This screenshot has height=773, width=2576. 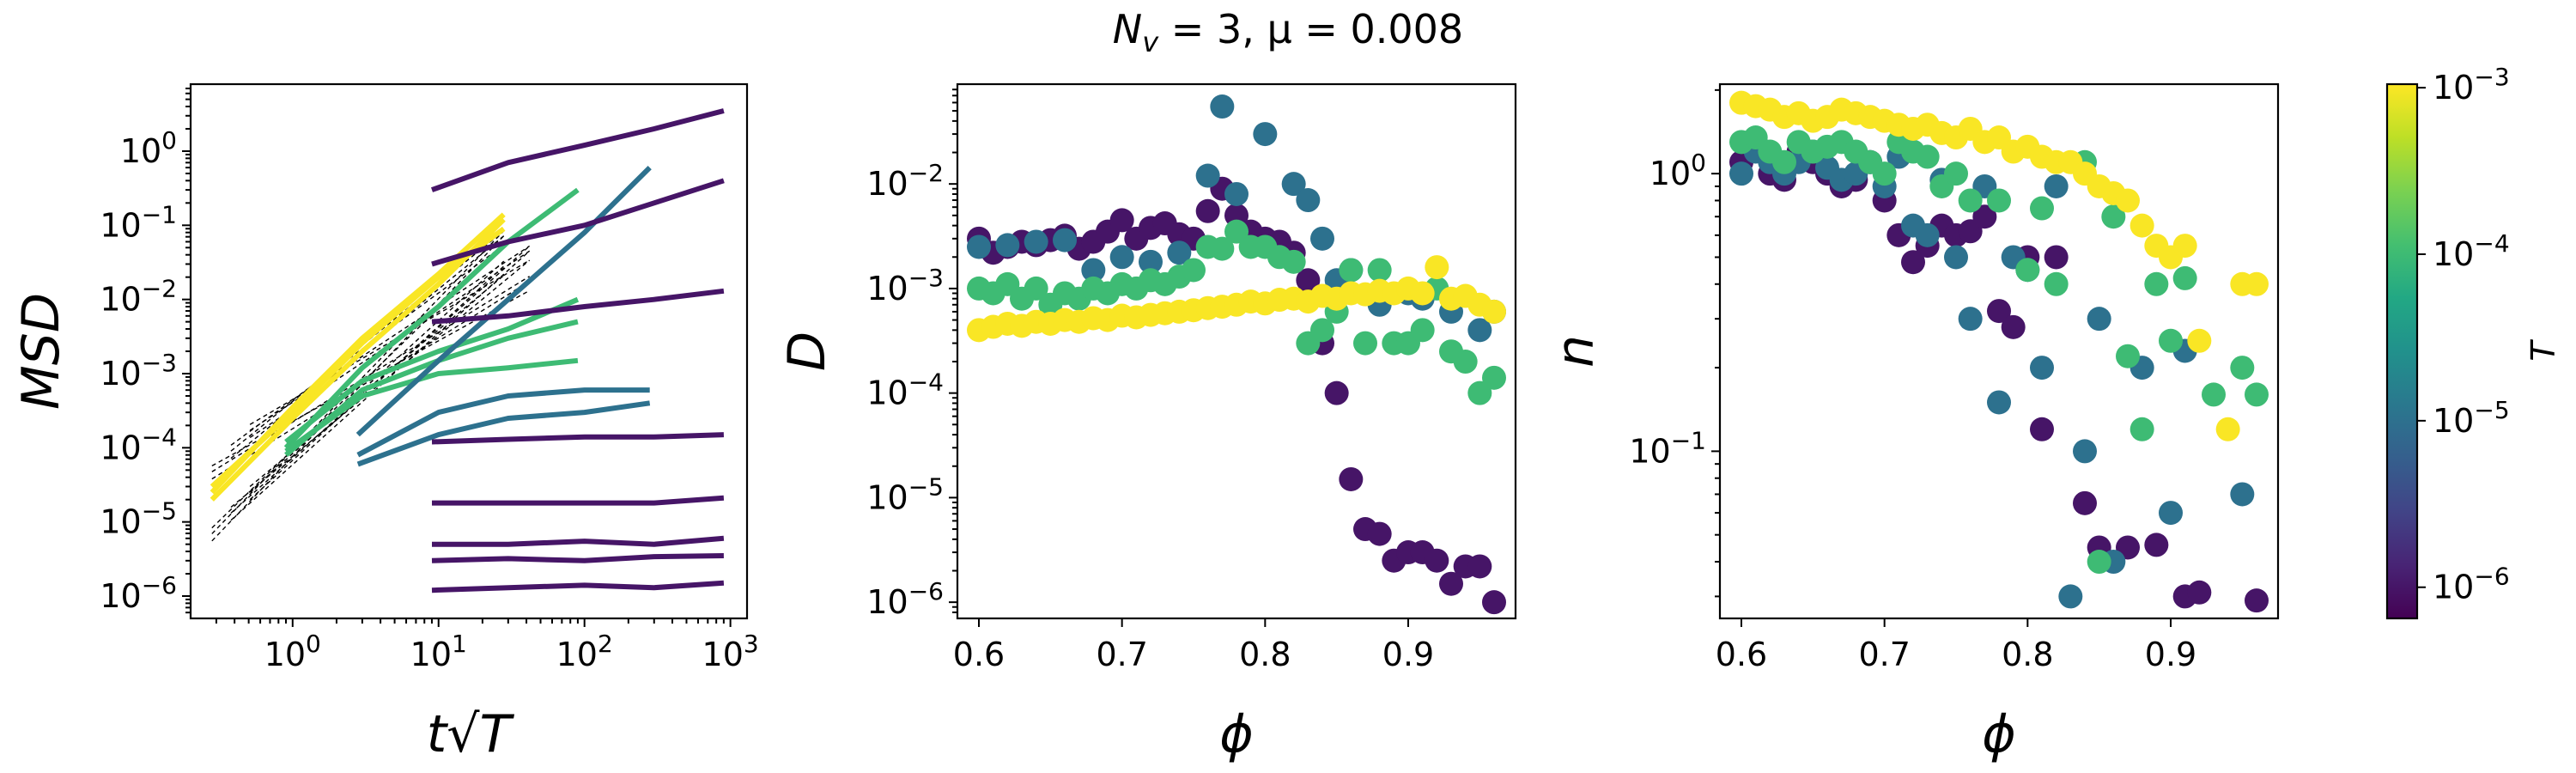 What do you see at coordinates (1667, 448) in the screenshot?
I see `y-tick-label: 10⁻¹` at bounding box center [1667, 448].